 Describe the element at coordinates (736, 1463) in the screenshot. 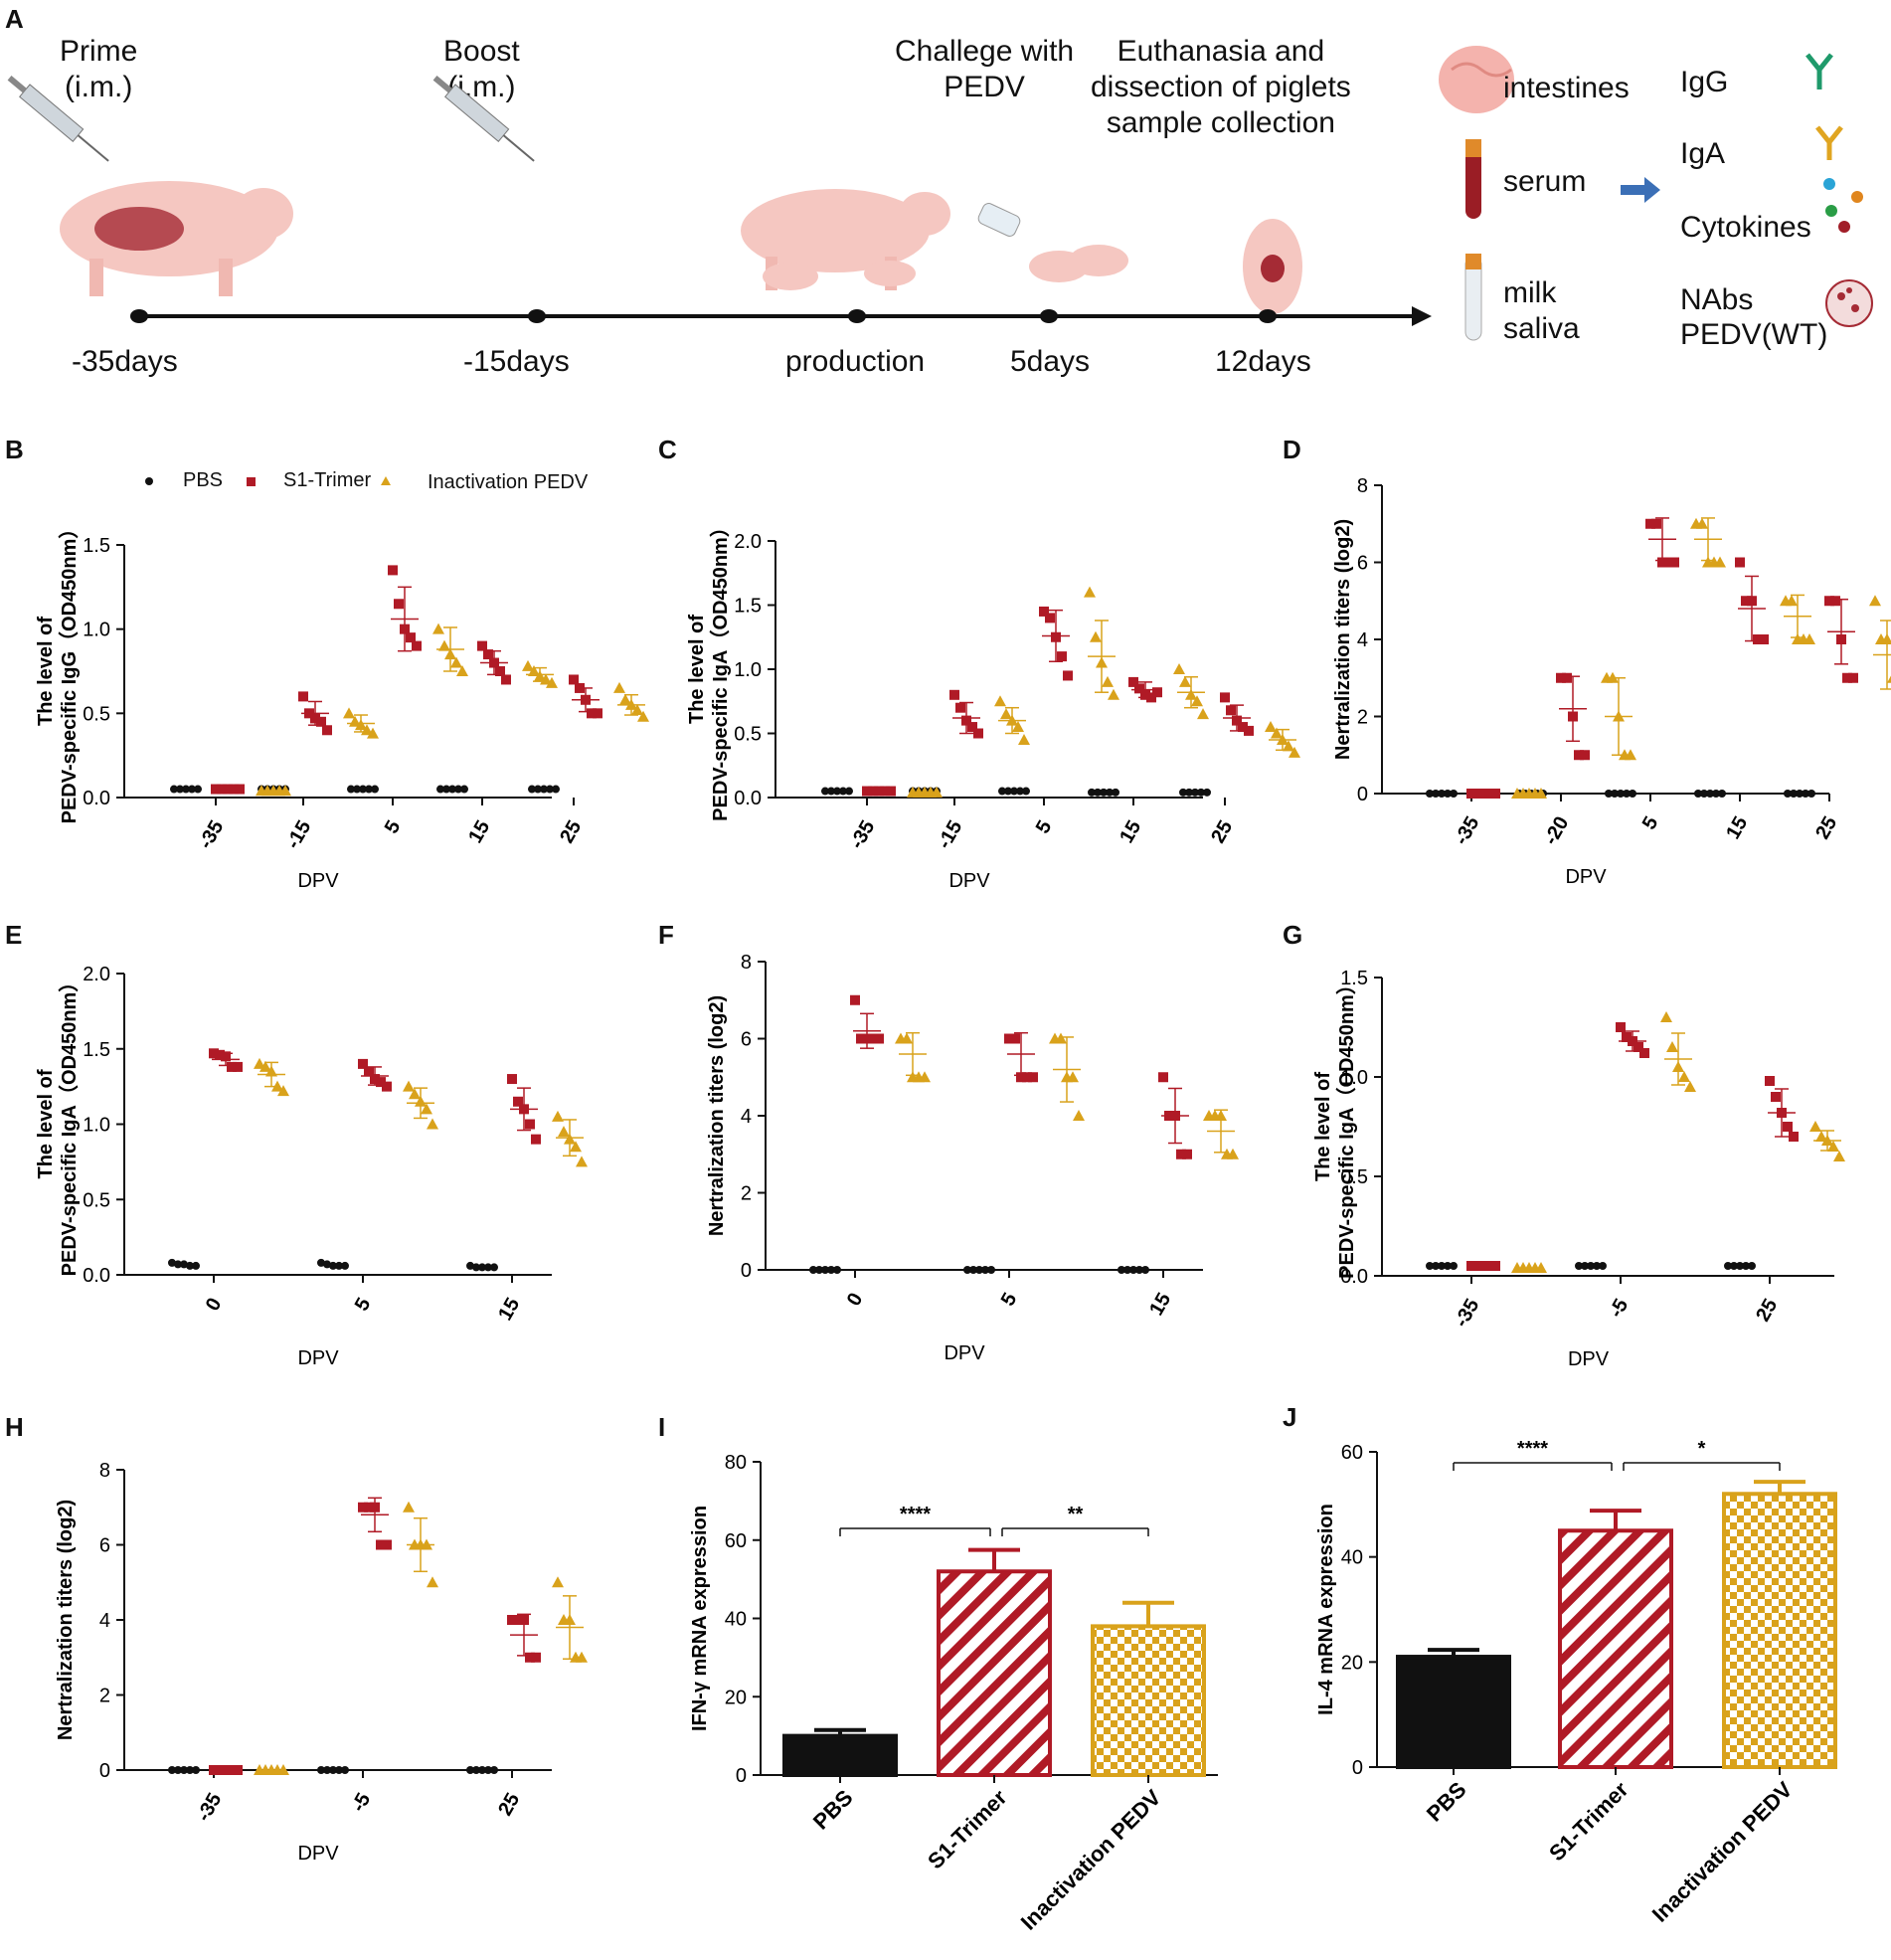

I see `y-tick-label: 80` at that location.